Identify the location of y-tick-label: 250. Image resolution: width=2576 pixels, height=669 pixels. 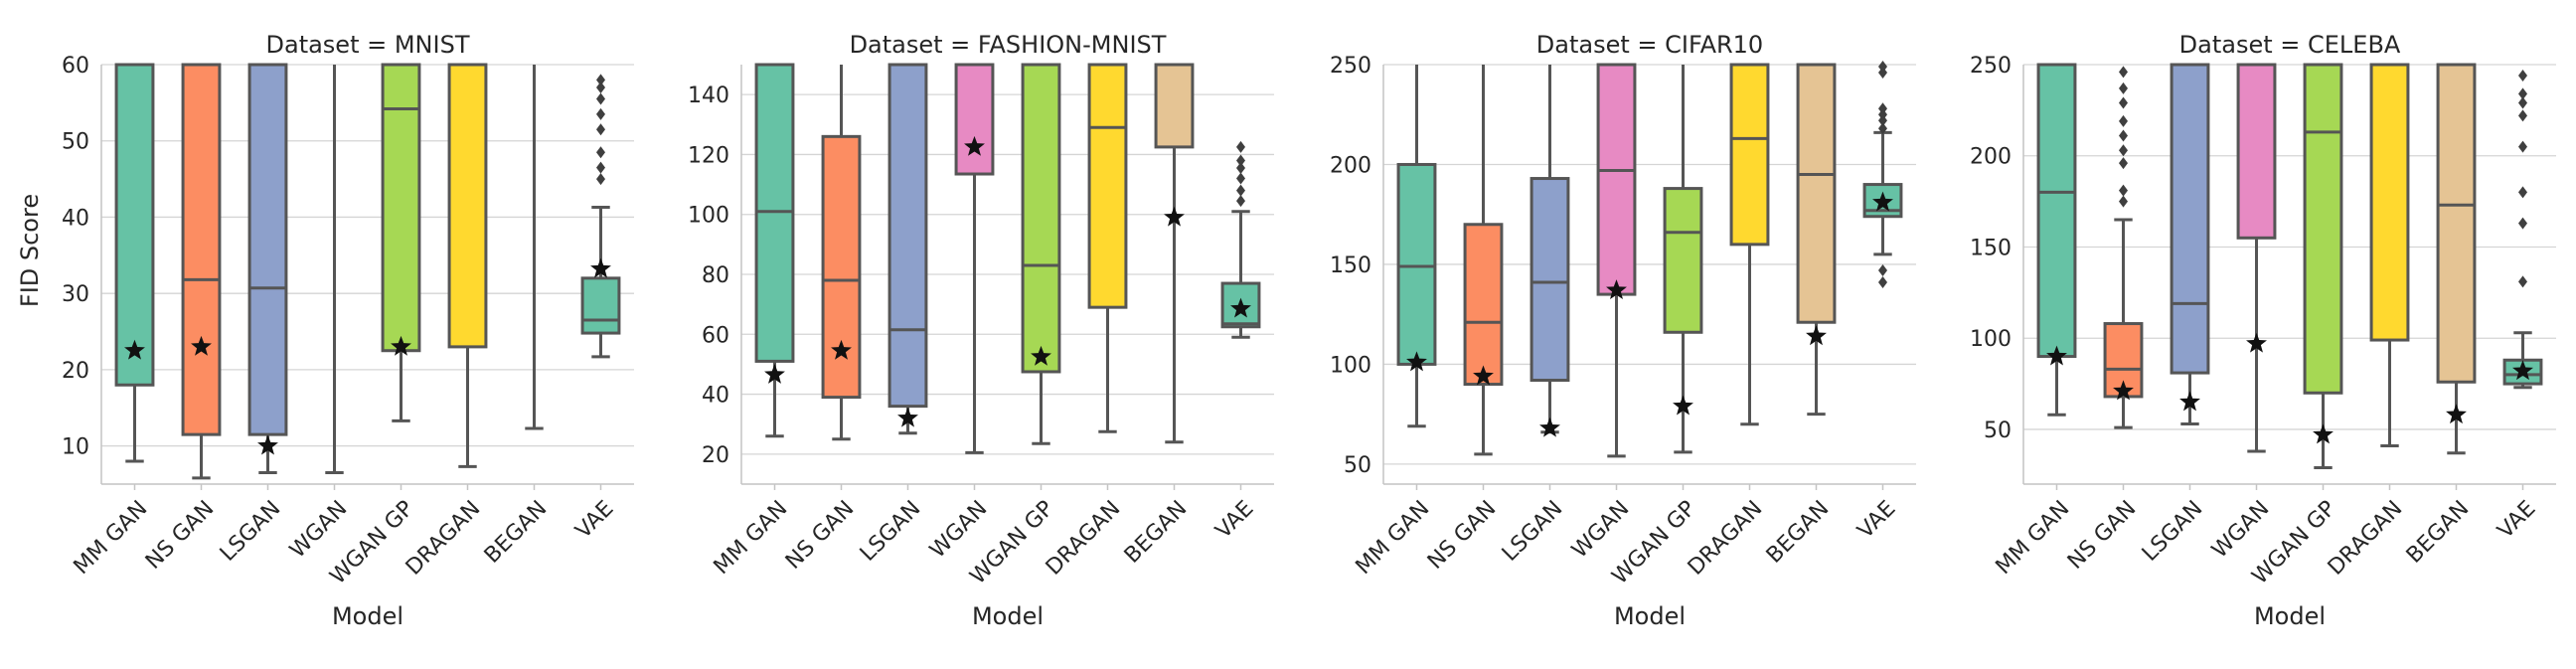
(1991, 66).